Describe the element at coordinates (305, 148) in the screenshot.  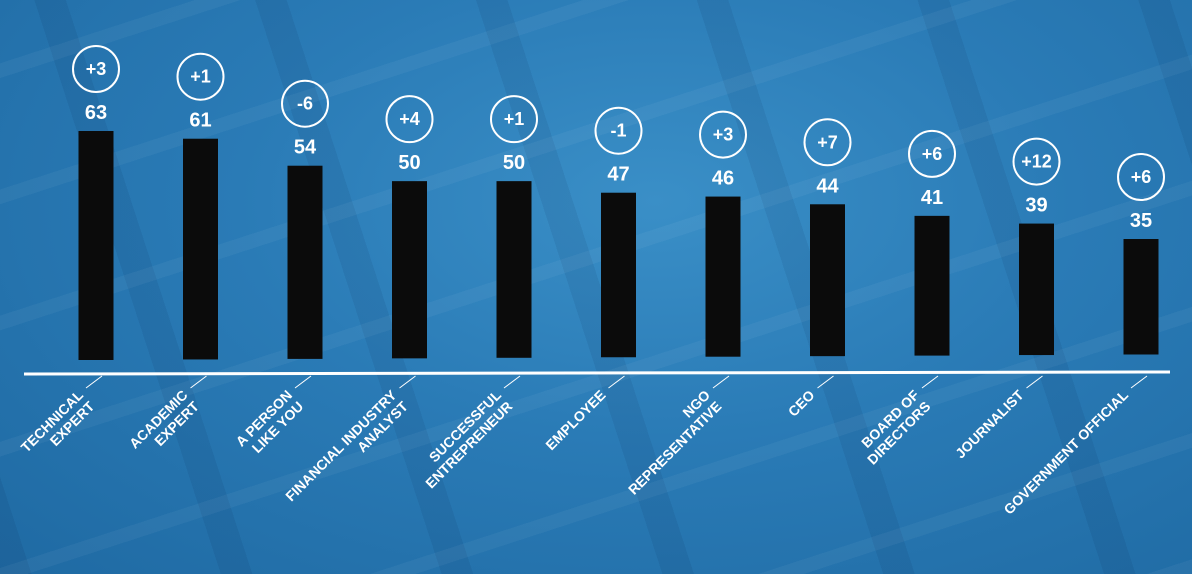
I see `bar-value-label: 54` at that location.